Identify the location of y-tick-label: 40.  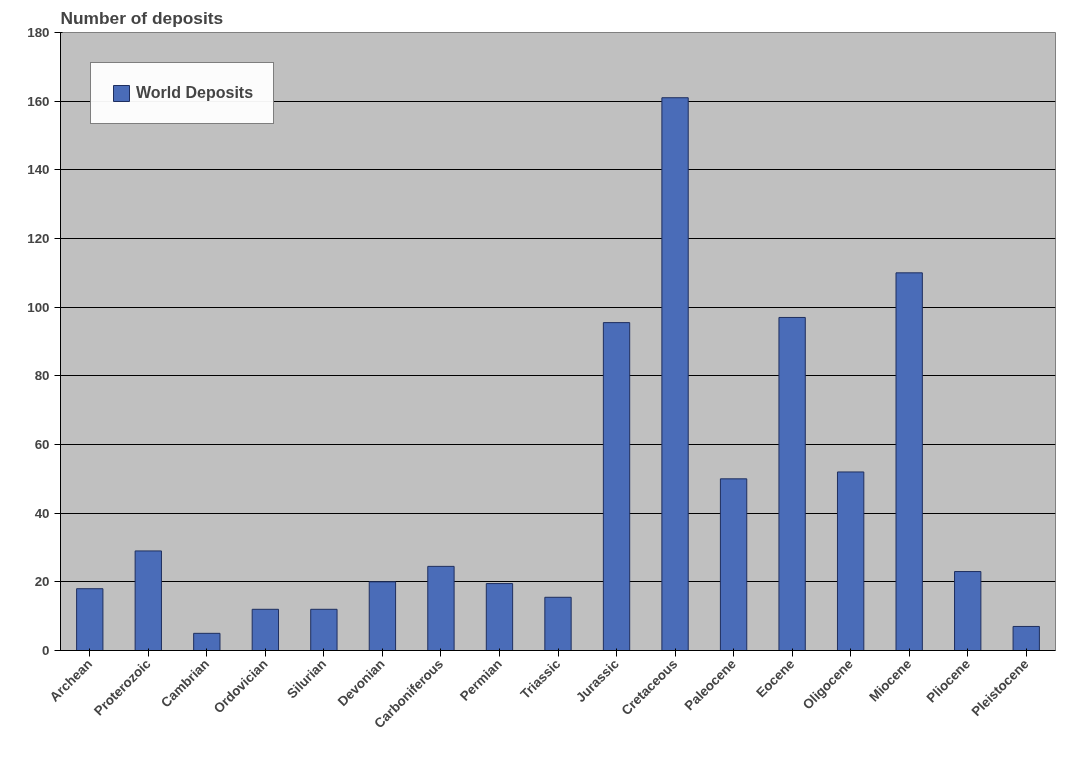
(42, 513).